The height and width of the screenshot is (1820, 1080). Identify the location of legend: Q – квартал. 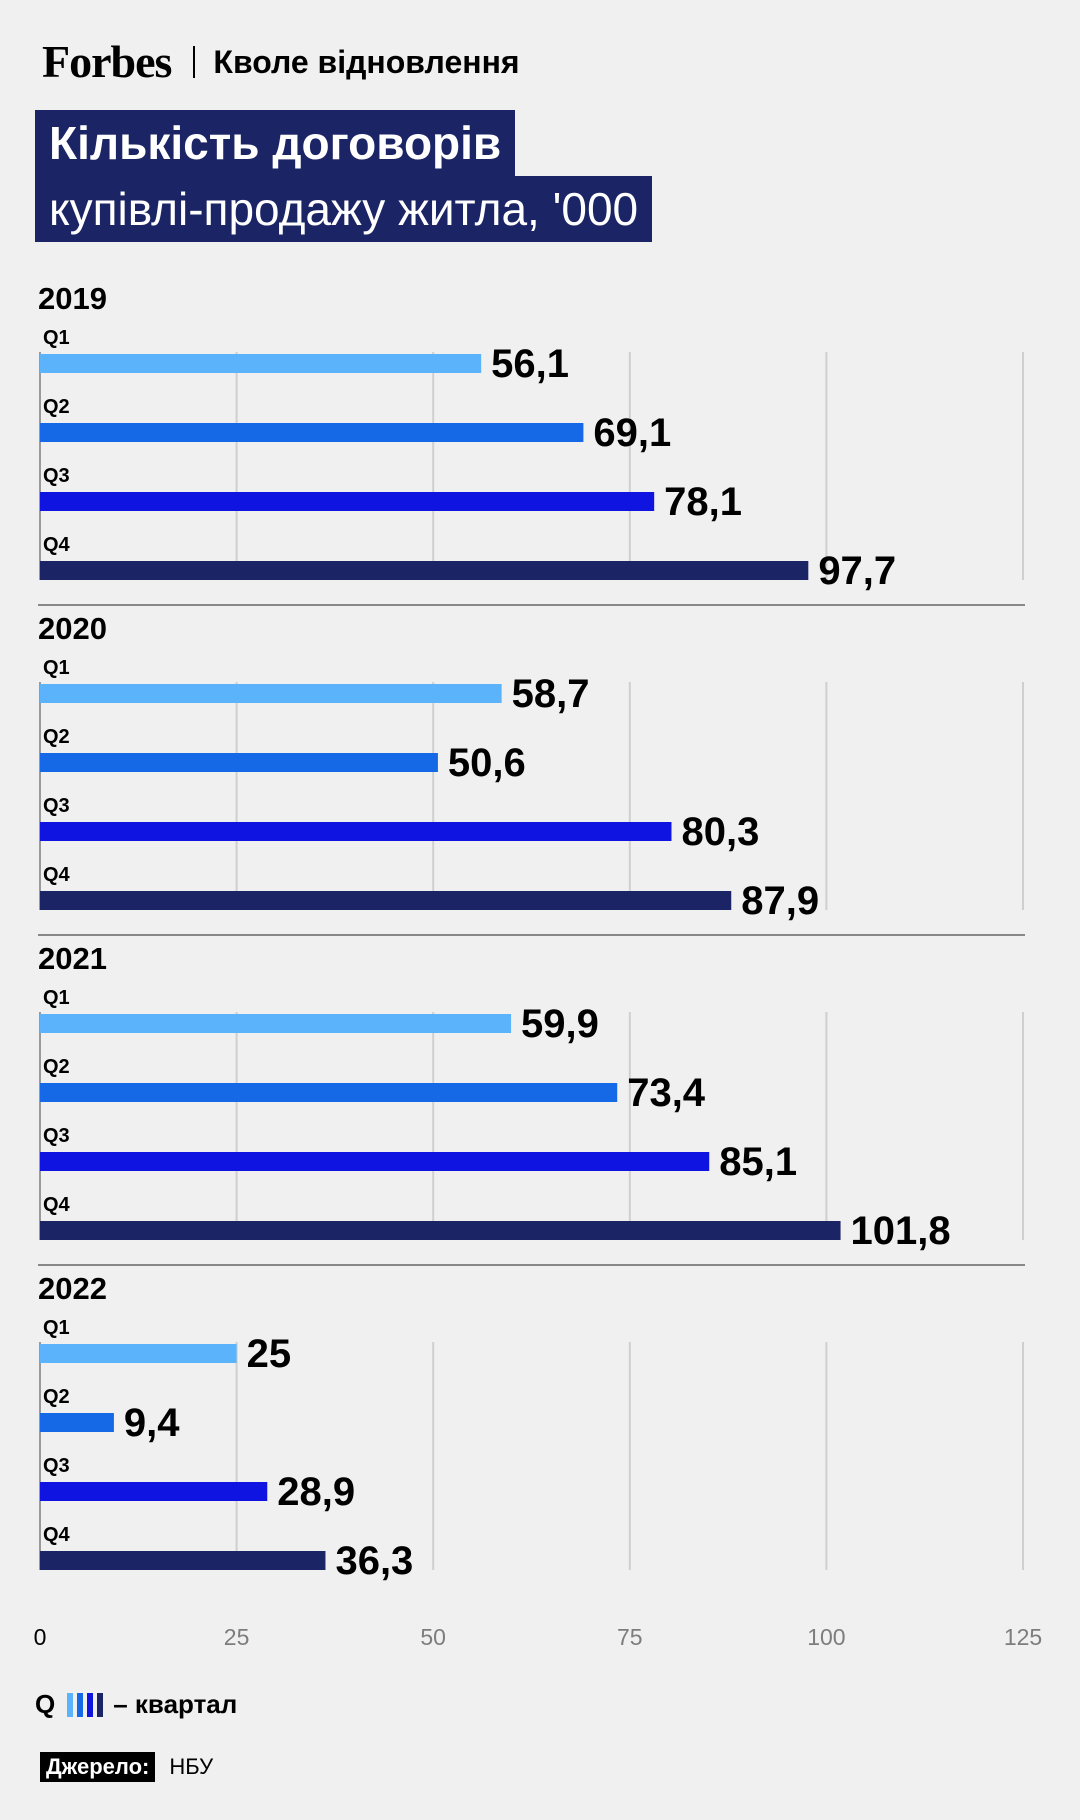
(136, 1704).